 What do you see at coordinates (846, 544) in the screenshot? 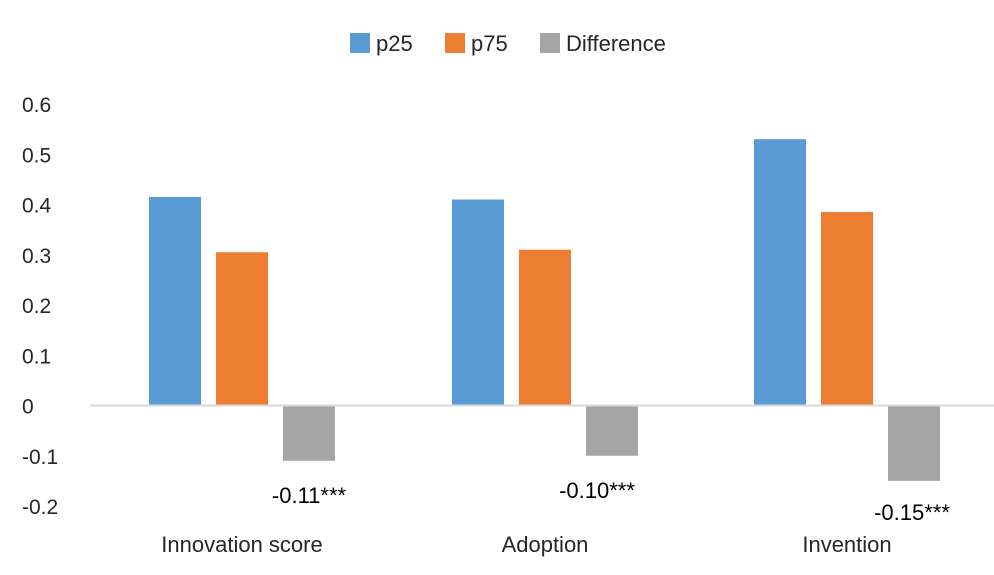
I see `category-label: Invention` at bounding box center [846, 544].